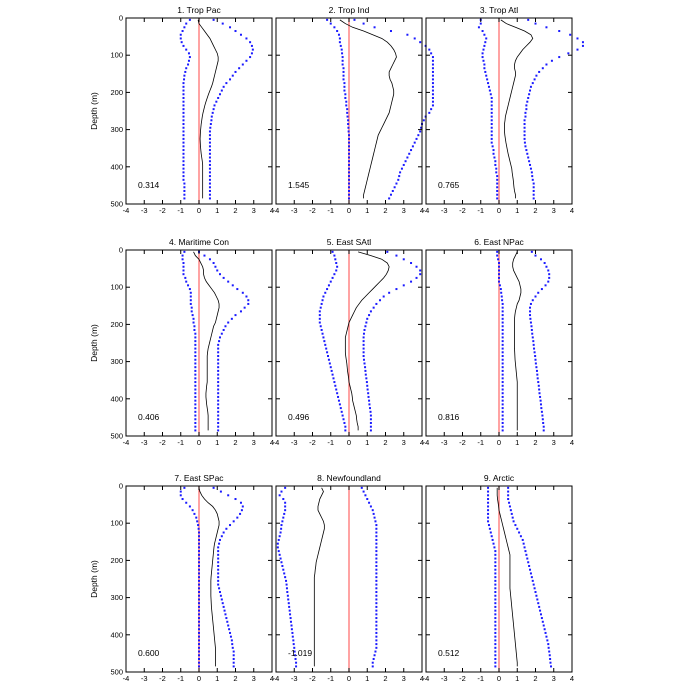  Describe the element at coordinates (254, 442) in the screenshot. I see `x-tick-label: 3` at that location.